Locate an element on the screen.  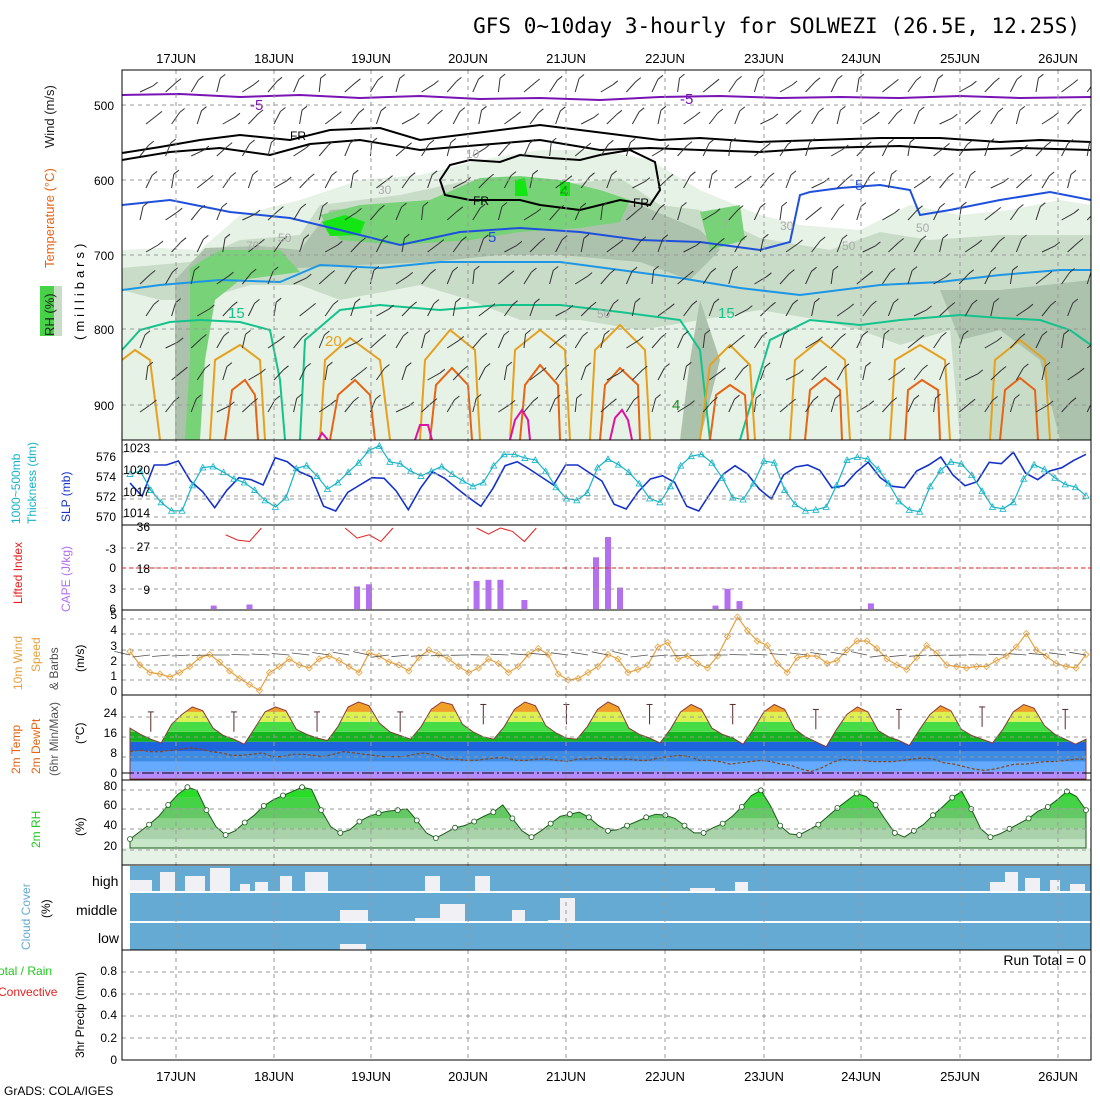
bottom-date-label: 26JUN is located at coordinates (1058, 1076).